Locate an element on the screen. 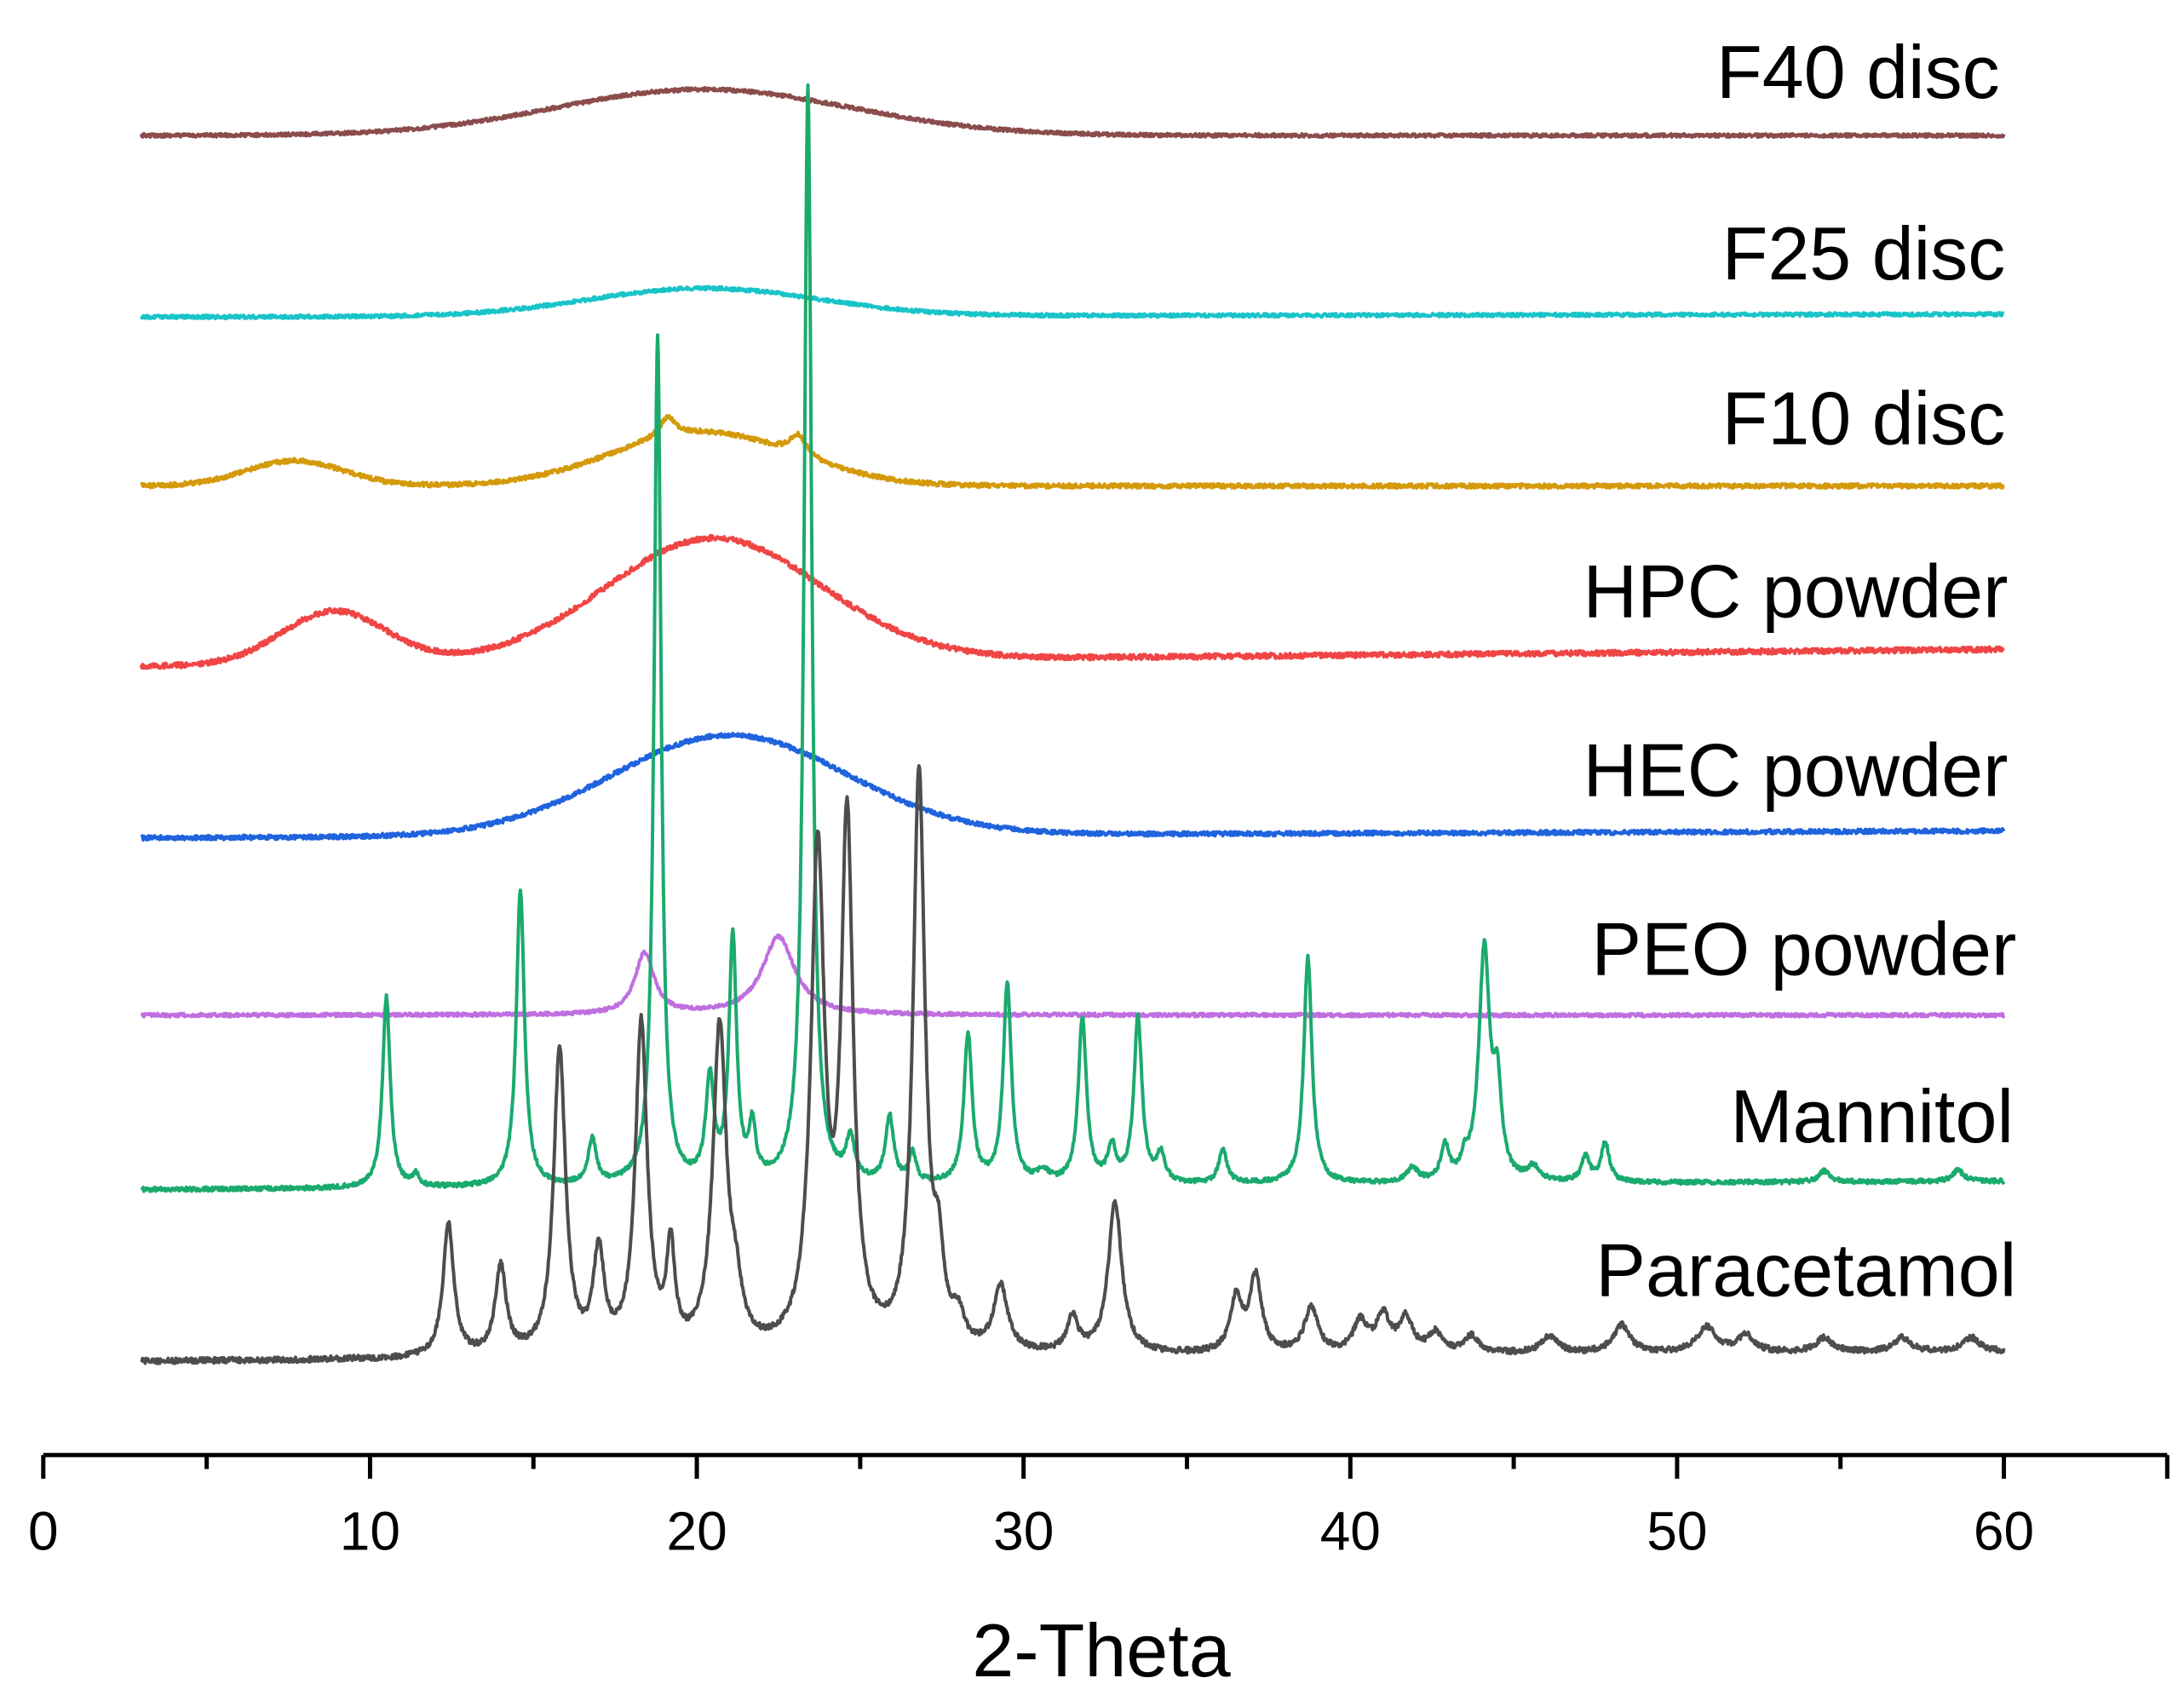 This screenshot has width=2184, height=1701. x-tick-label-50: 50 is located at coordinates (1677, 1531).